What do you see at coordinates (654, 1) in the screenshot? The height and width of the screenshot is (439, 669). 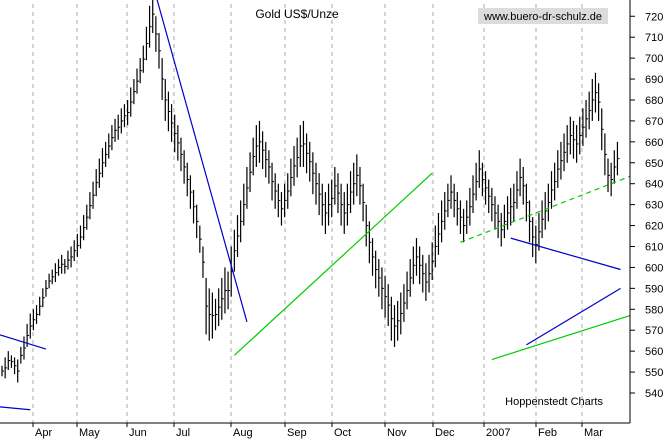 I see `y-tick-label: 730` at bounding box center [654, 1].